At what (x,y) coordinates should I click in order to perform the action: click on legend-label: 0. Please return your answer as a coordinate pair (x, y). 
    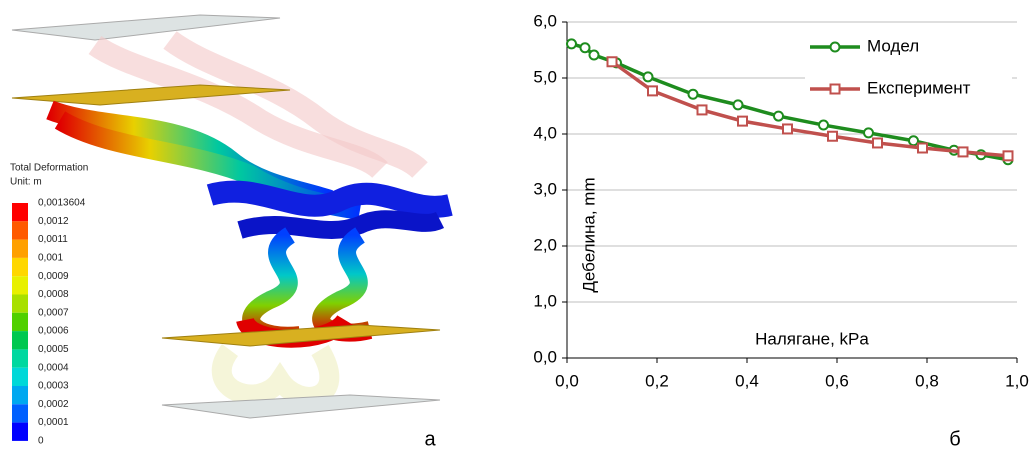
    Looking at the image, I should click on (41, 441).